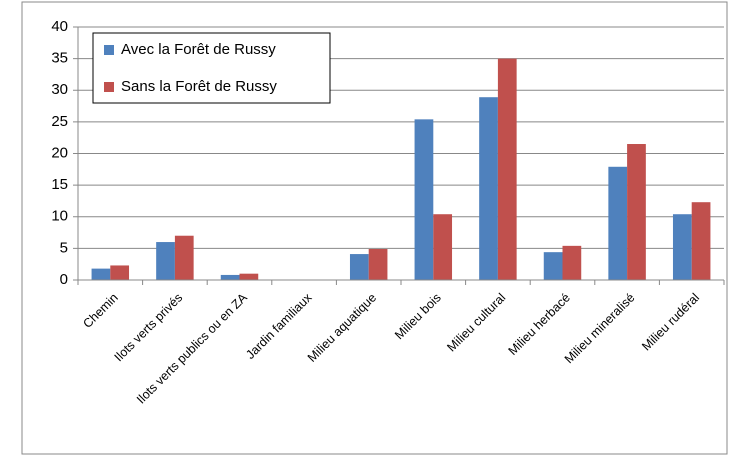 This screenshot has height=461, width=732. I want to click on legend-label: Avec la Forêt de Russy, so click(198, 49).